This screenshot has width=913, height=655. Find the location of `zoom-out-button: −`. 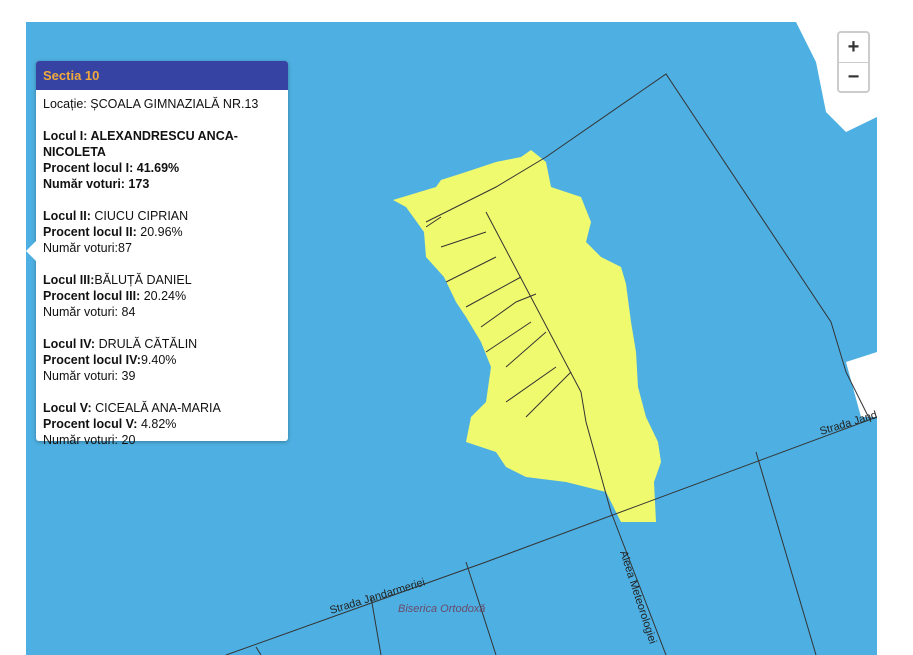

zoom-out-button: − is located at coordinates (853, 77).